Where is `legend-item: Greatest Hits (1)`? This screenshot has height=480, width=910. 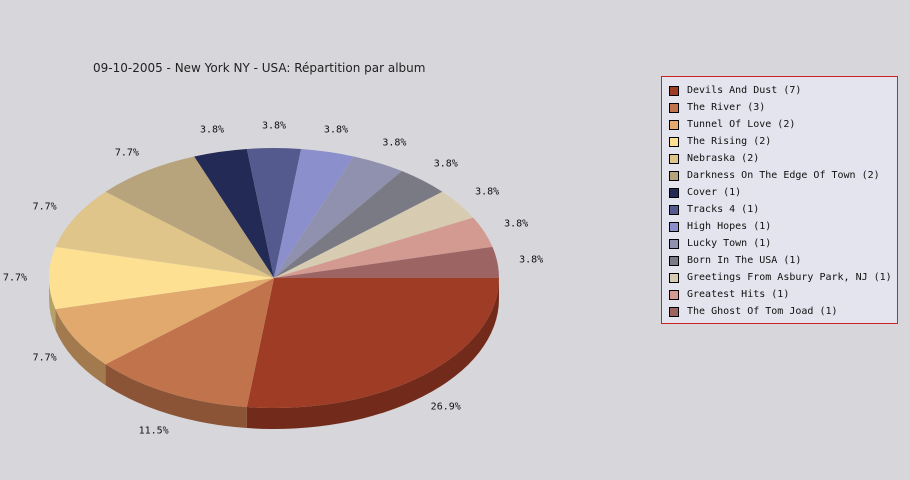
legend-item: Greatest Hits (1) is located at coordinates (779, 294).